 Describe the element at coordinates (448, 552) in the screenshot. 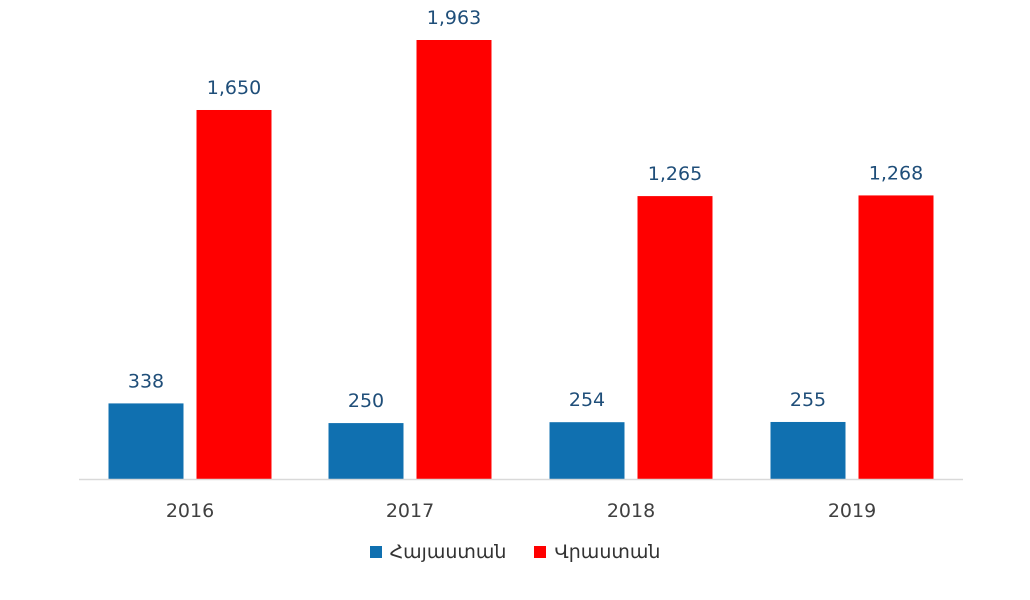

I see `legend-label-series-1: Հայաստան` at that location.